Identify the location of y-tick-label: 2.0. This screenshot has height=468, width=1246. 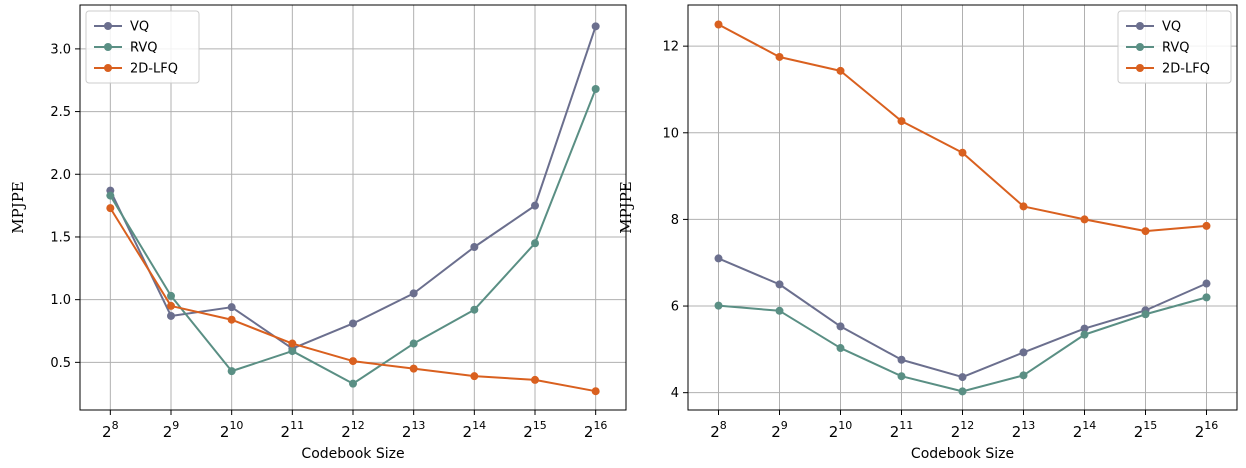
(60, 175).